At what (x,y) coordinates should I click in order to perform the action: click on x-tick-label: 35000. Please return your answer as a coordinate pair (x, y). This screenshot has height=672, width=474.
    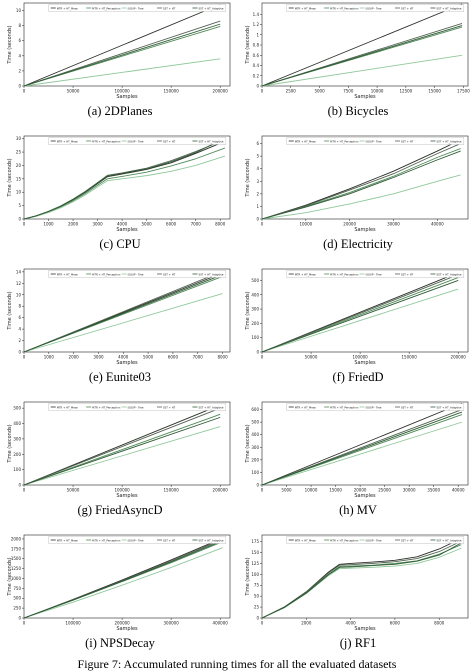
    Looking at the image, I should click on (433, 490).